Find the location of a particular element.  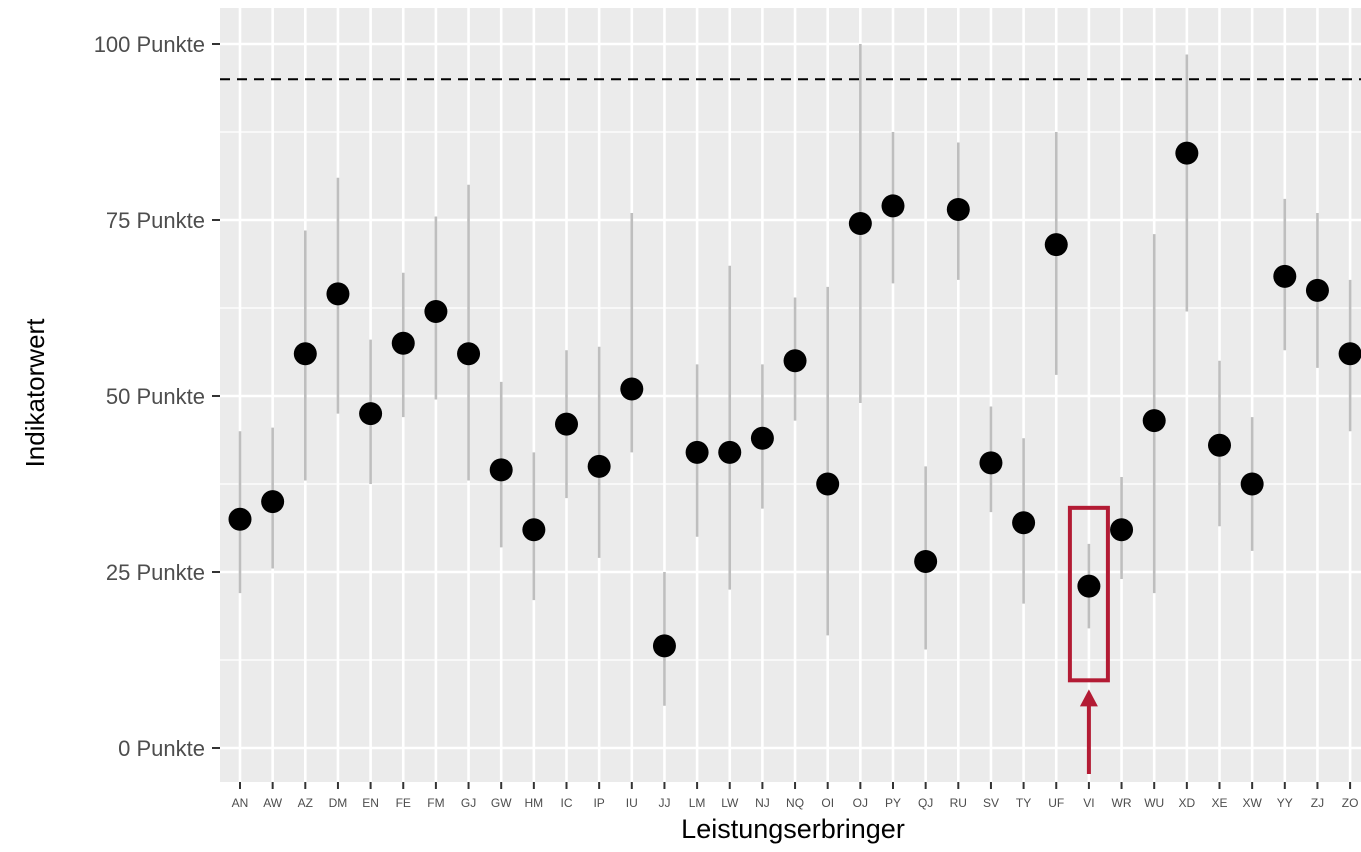

point-gj is located at coordinates (469, 354).